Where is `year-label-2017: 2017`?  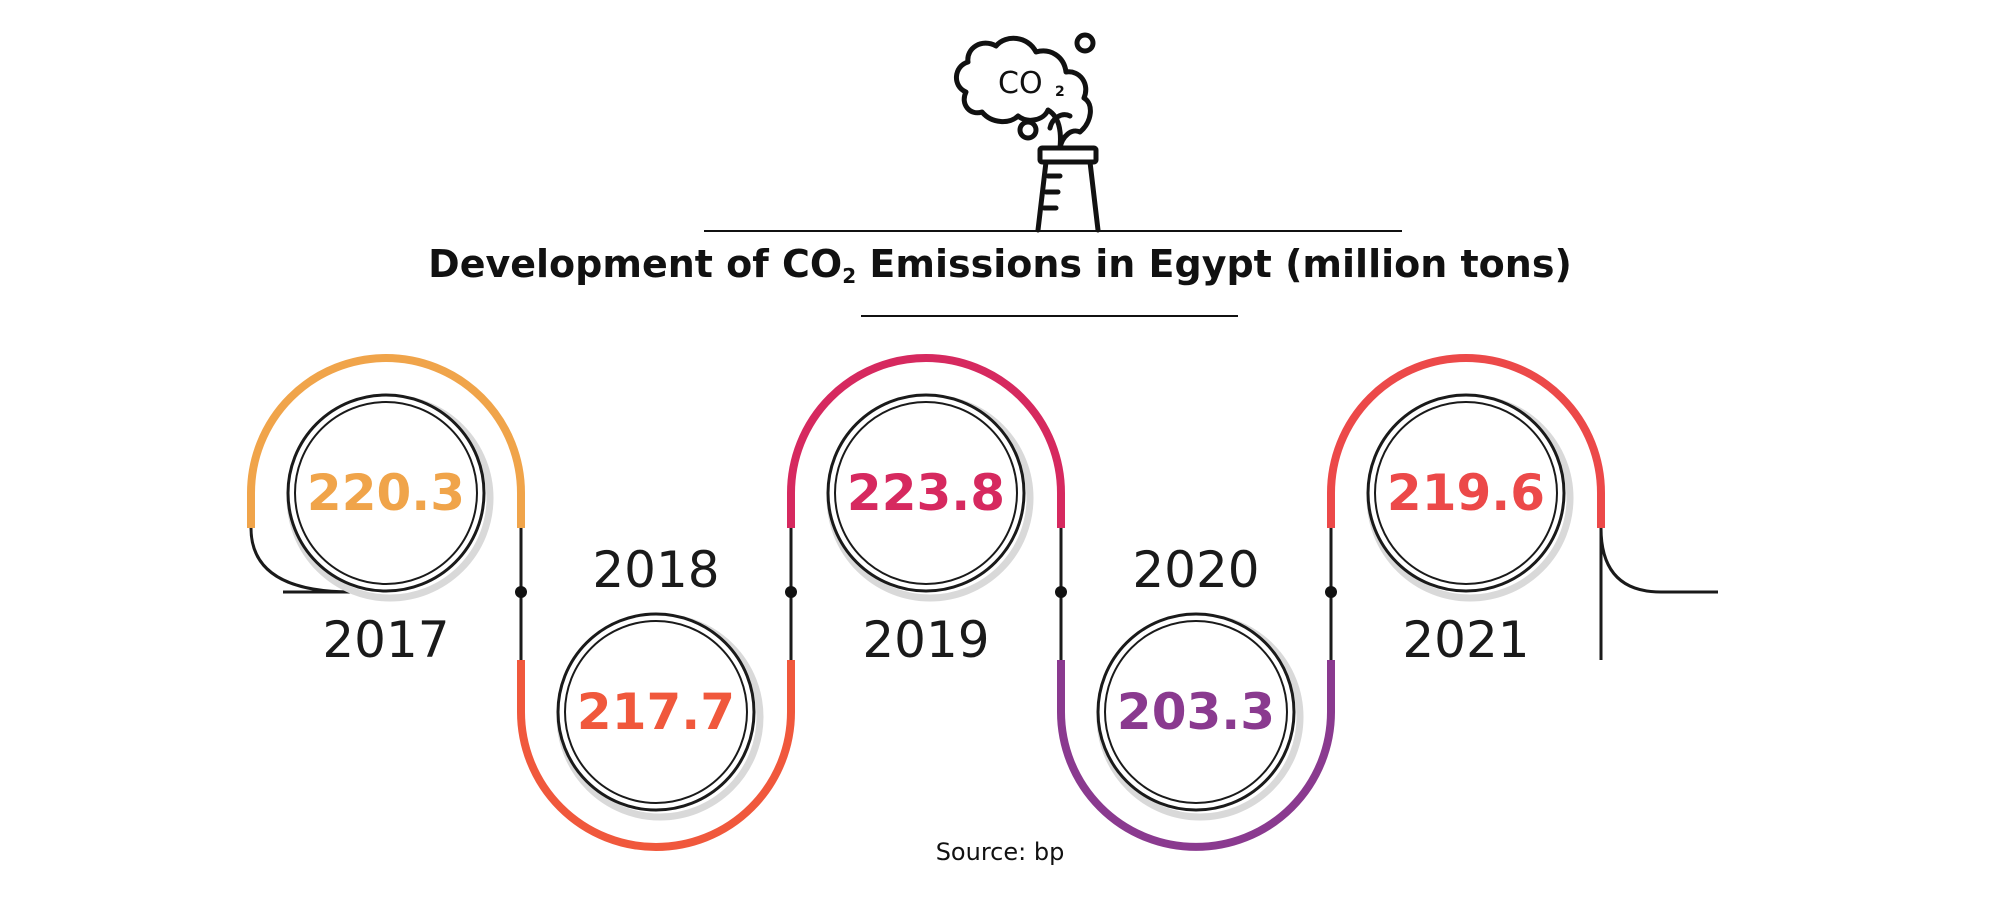 year-label-2017: 2017 is located at coordinates (385, 640).